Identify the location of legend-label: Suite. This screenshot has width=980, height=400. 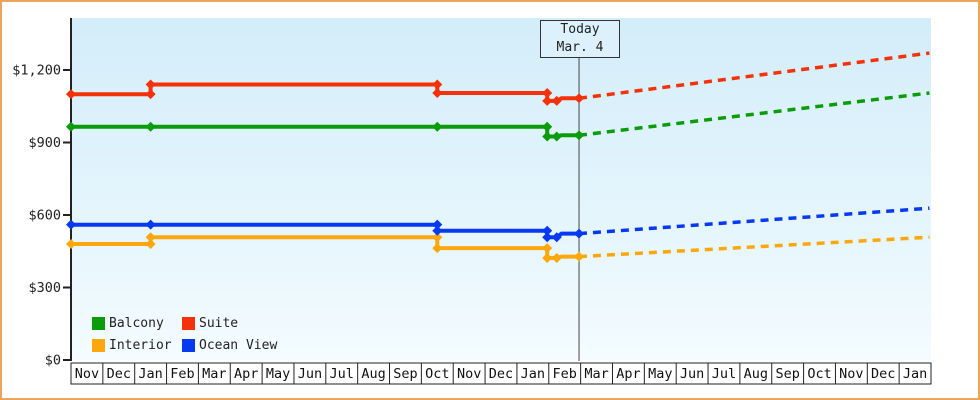
(219, 323).